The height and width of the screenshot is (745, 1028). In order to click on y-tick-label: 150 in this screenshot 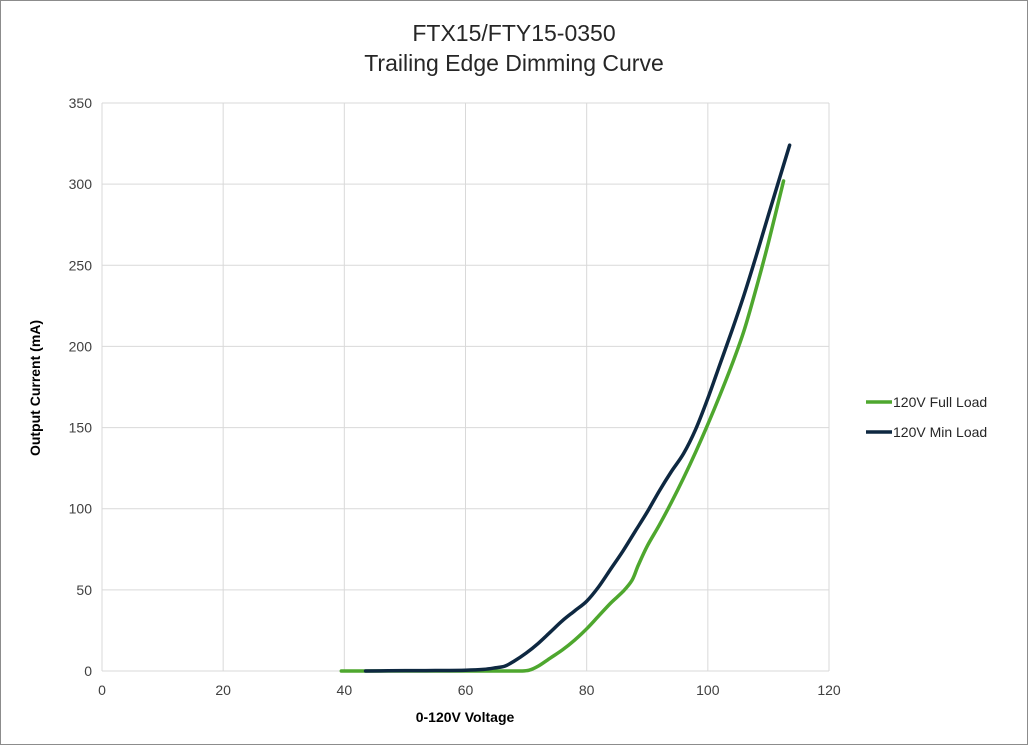, I will do `click(81, 428)`.